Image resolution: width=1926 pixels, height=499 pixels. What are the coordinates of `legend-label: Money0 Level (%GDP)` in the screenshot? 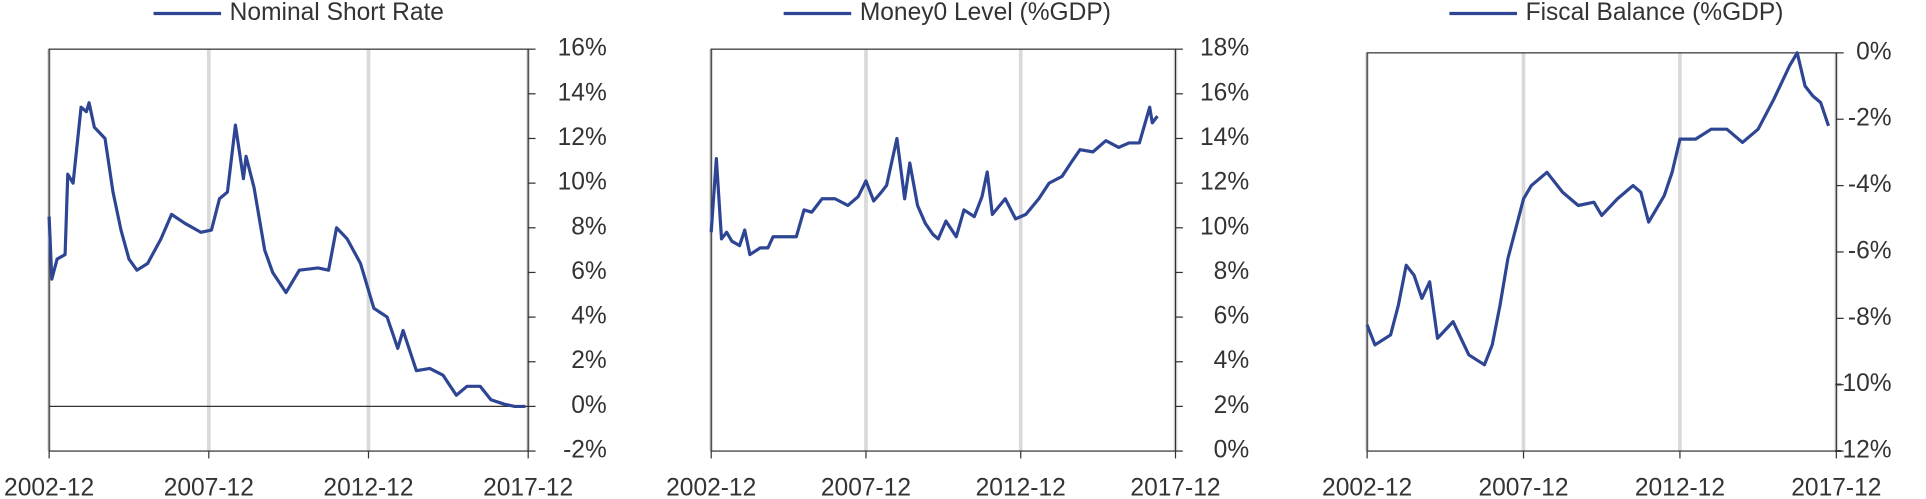 It's located at (985, 13).